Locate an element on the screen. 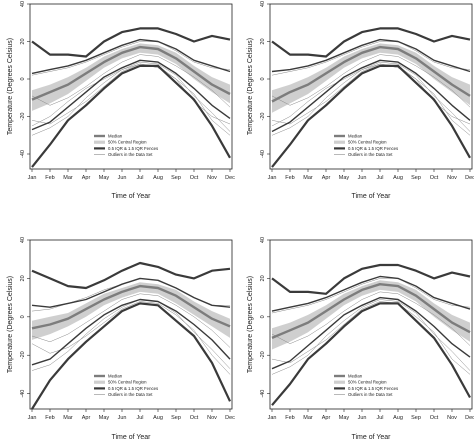 The image size is (474, 443). central-region-band is located at coordinates (131, 311).